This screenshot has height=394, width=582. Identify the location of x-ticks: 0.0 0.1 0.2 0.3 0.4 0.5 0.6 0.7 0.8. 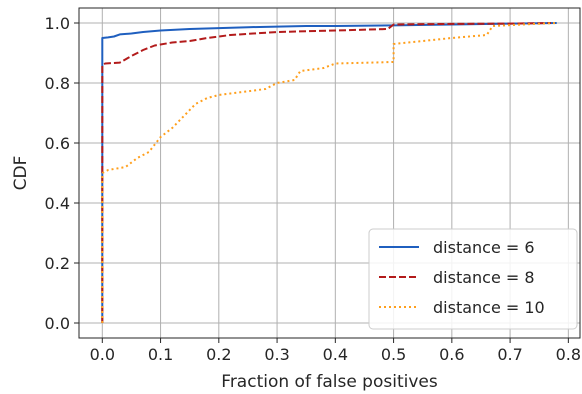
(335, 351).